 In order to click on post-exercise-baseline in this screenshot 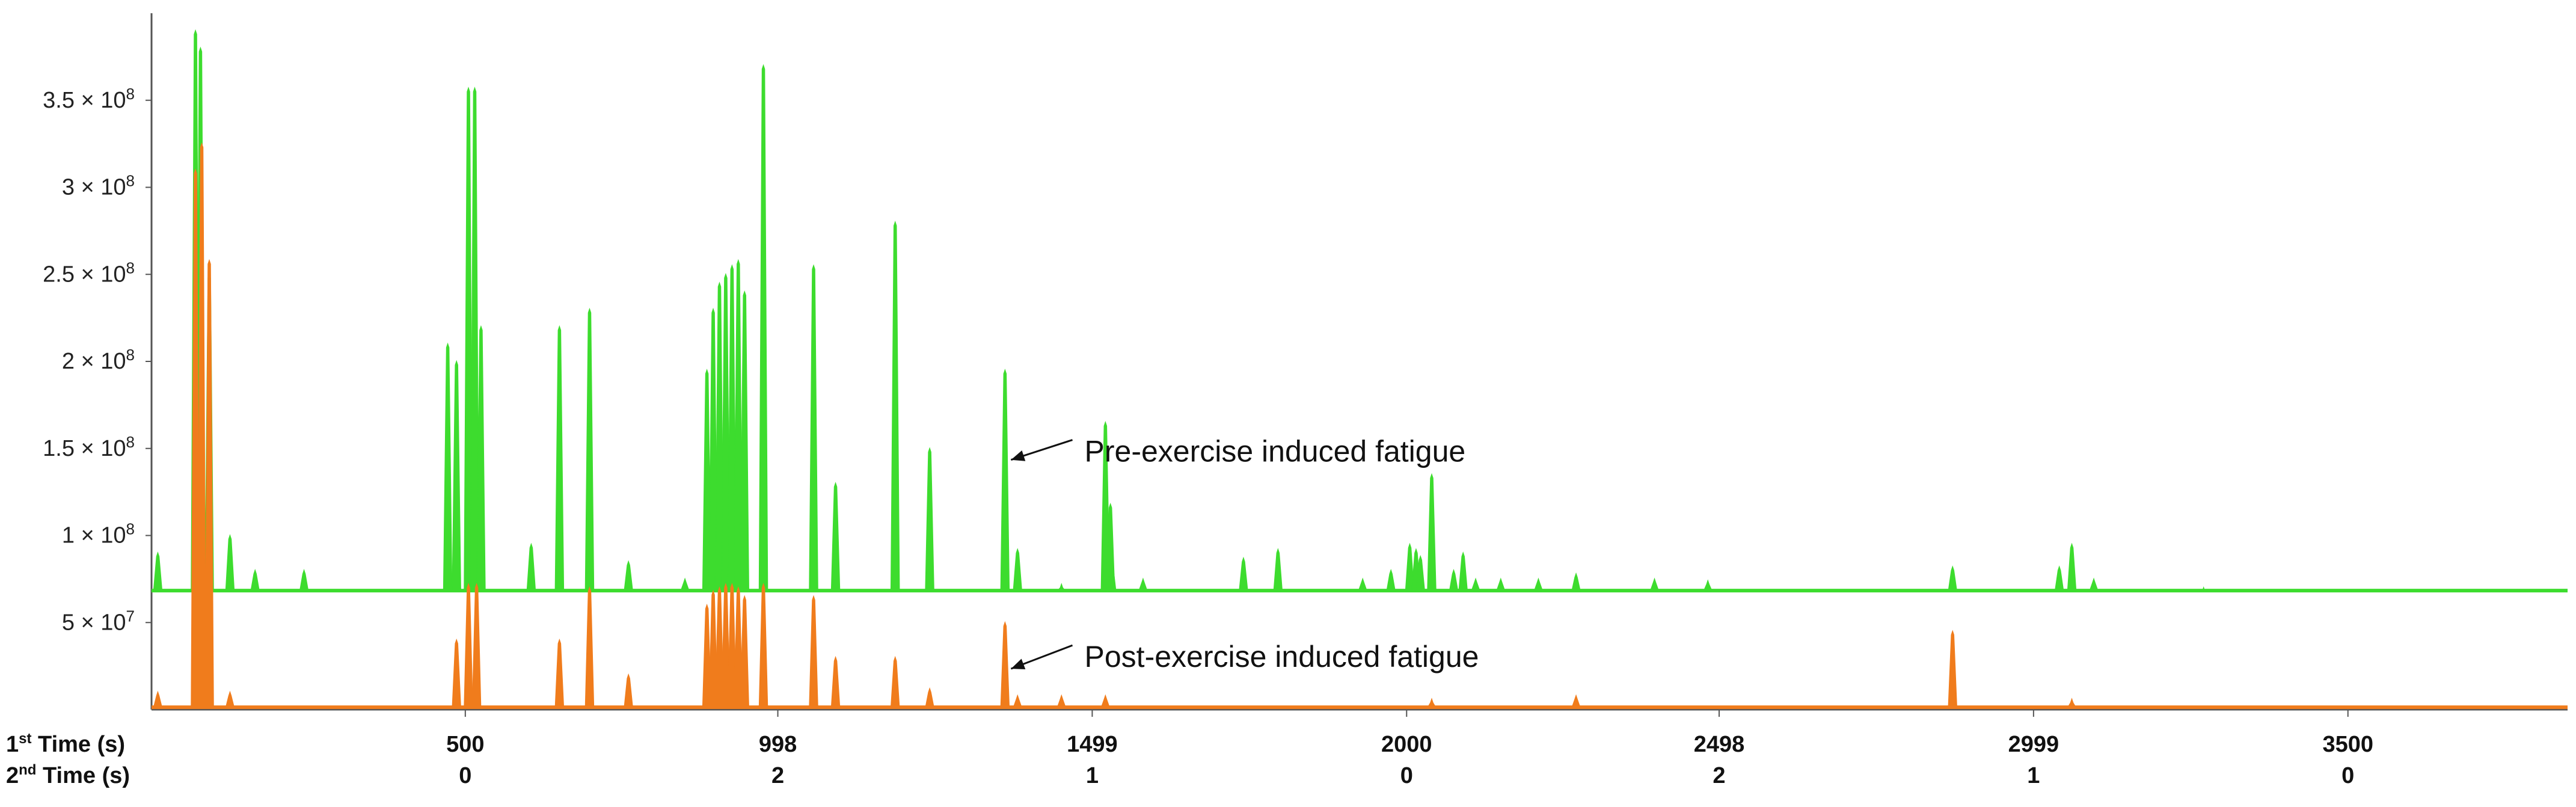, I will do `click(1360, 708)`.